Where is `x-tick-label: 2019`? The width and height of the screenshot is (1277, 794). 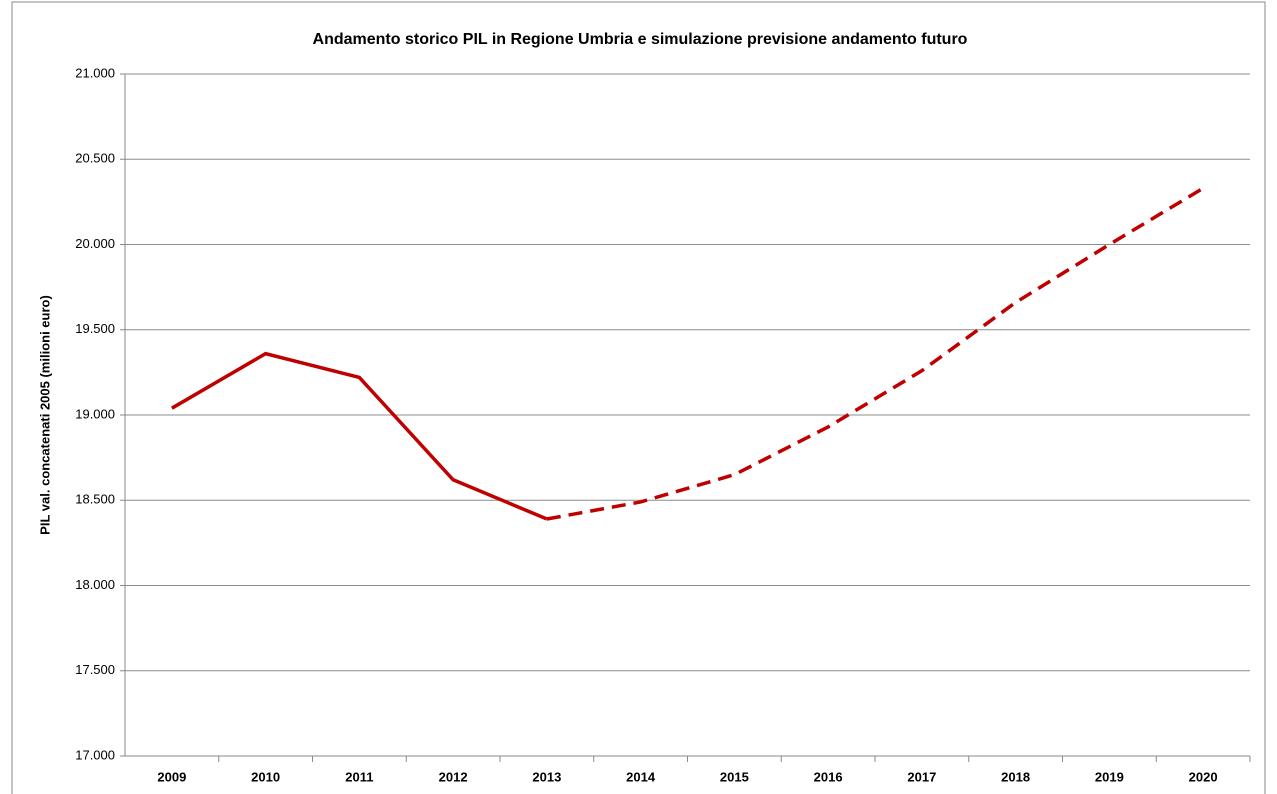
x-tick-label: 2019 is located at coordinates (1109, 776).